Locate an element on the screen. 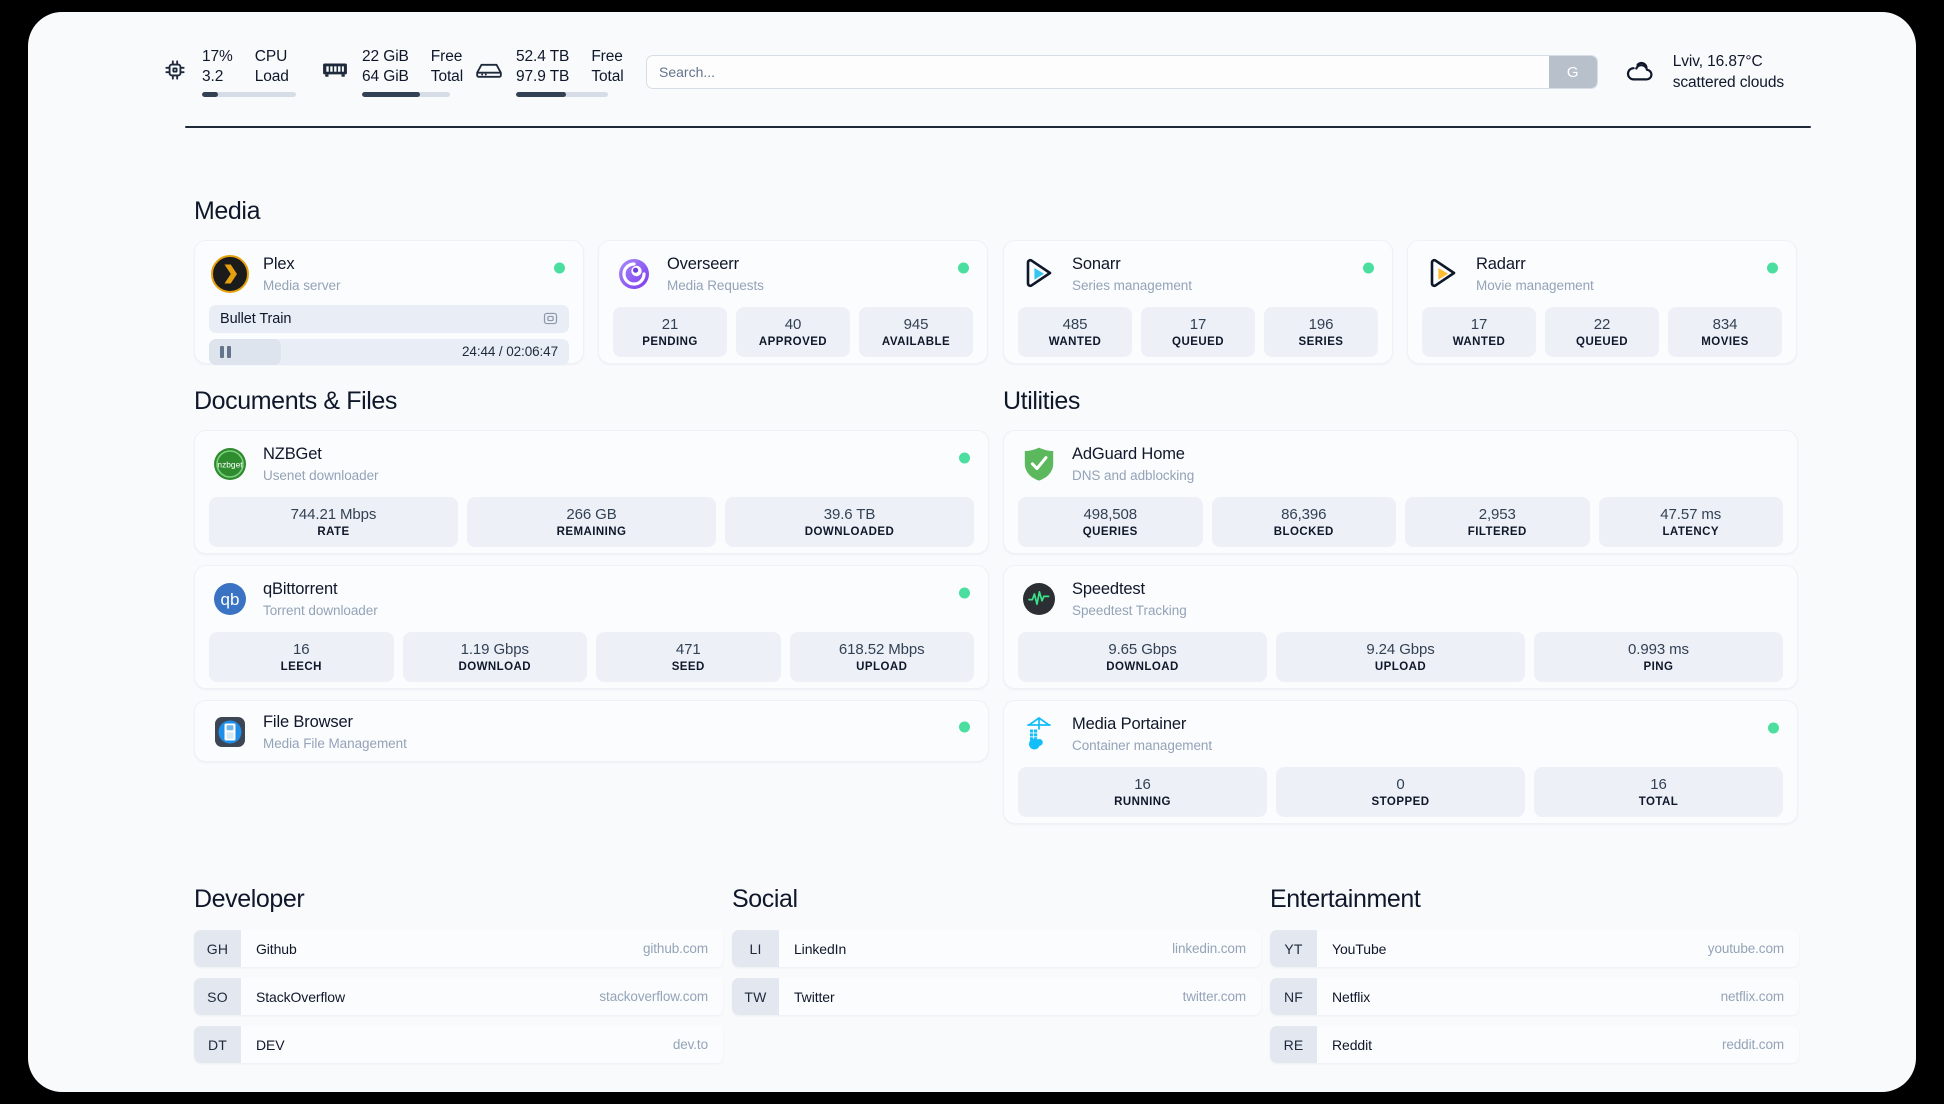  stat-label: DOWNLOAD is located at coordinates (1142, 666).